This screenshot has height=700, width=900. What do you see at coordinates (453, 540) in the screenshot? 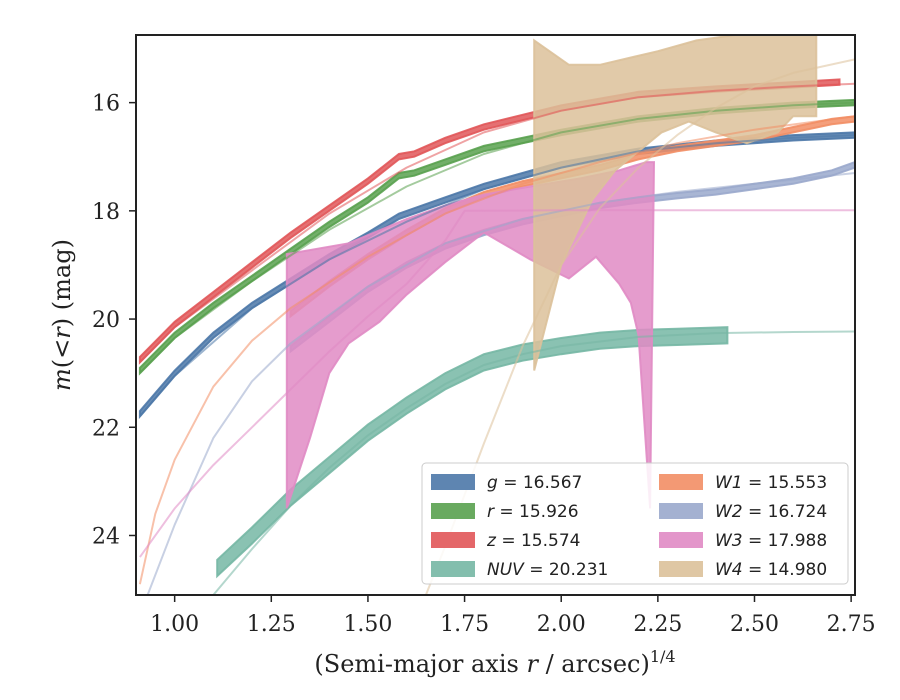
I see `legend-swatch-z` at bounding box center [453, 540].